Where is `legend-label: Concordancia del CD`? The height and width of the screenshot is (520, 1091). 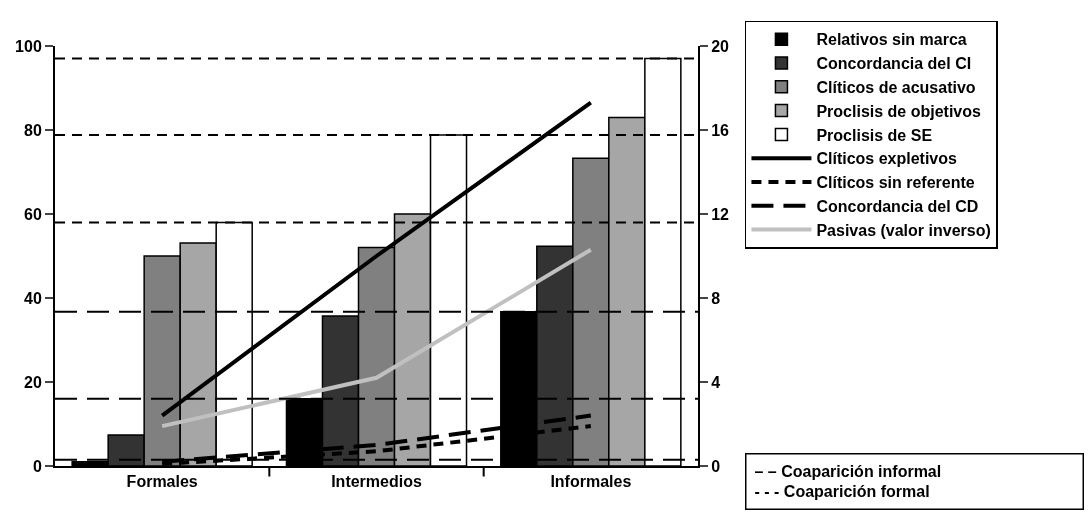 legend-label: Concordancia del CD is located at coordinates (897, 207).